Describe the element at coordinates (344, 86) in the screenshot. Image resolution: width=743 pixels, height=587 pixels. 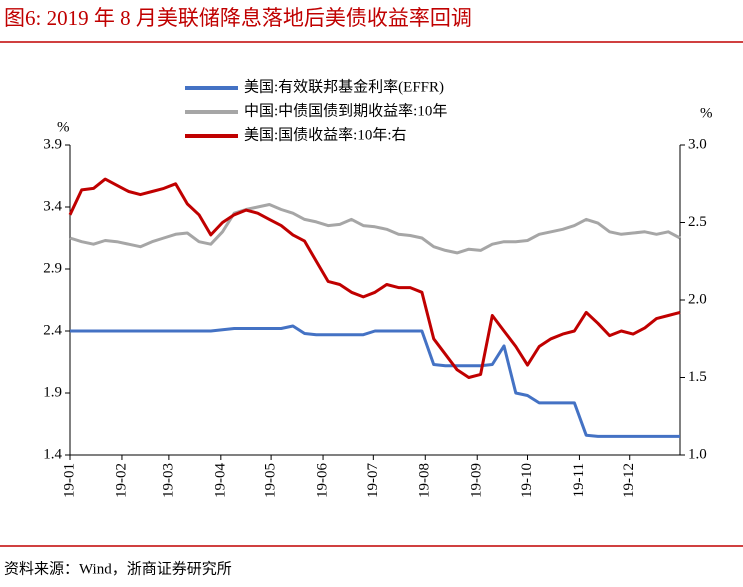
I see `legend-label: 美国:有效联邦基金利率(EFFR)` at that location.